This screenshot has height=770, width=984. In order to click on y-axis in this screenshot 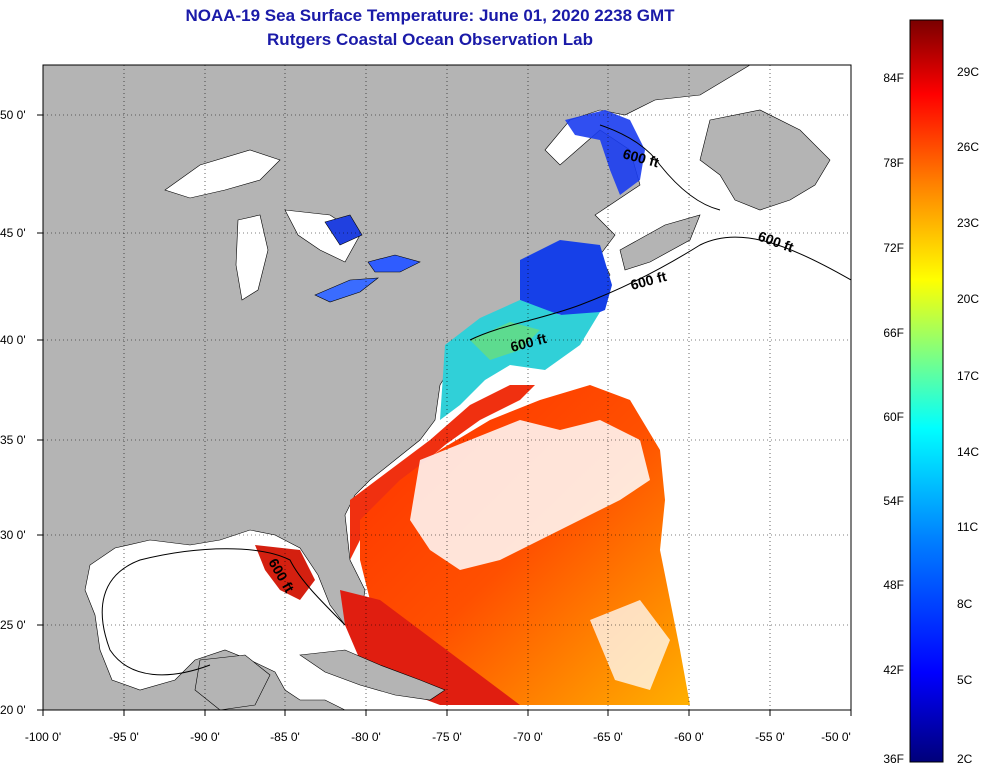, I will do `click(40, 412)`.